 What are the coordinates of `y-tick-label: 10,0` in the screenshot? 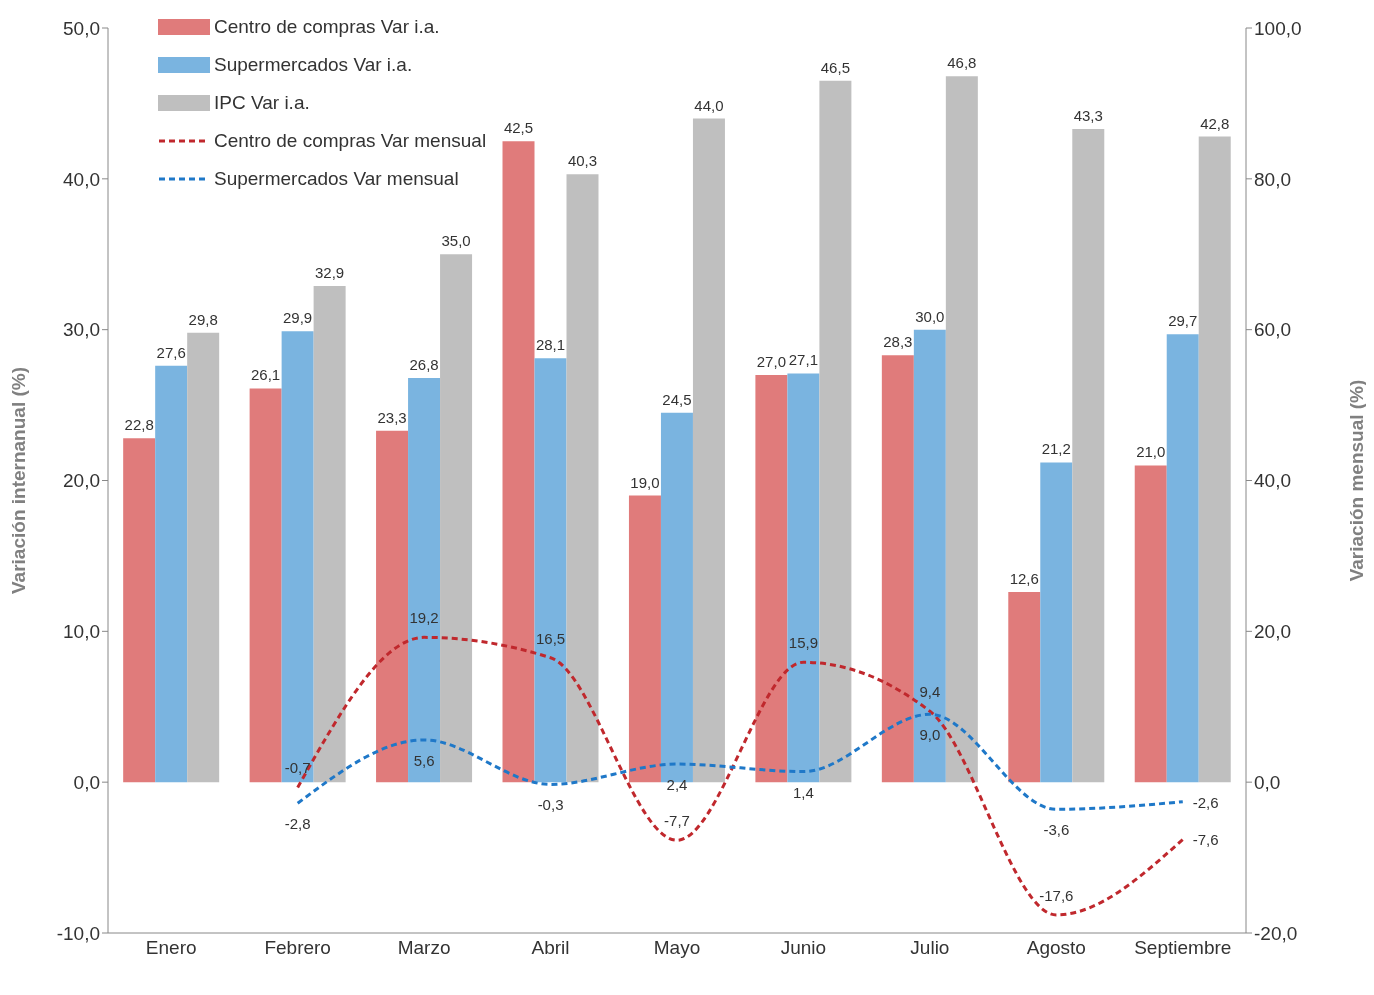 It's located at (81, 632).